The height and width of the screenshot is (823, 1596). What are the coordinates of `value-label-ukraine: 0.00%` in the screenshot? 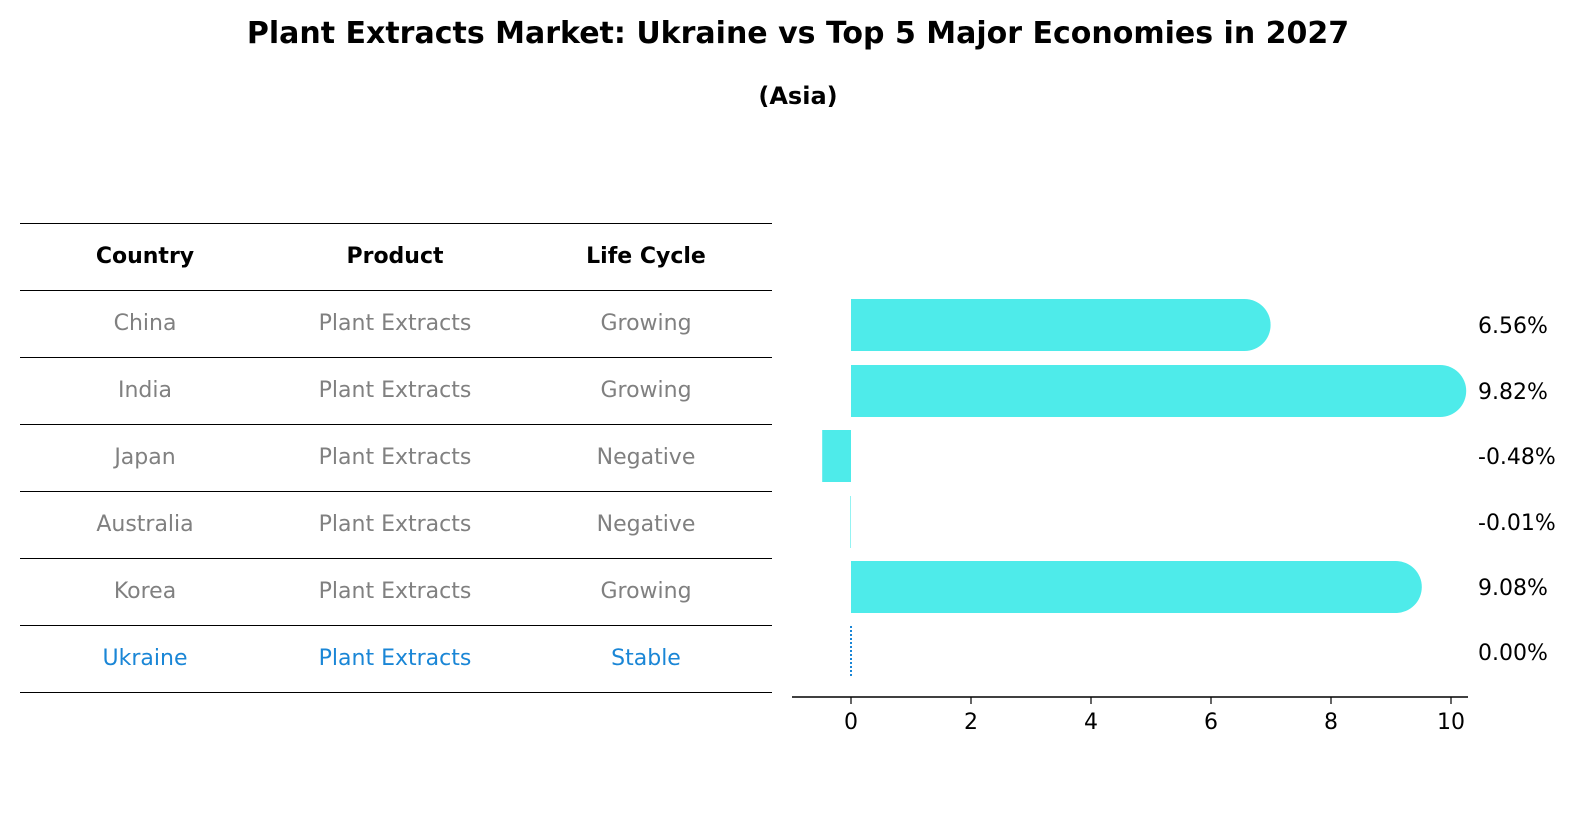 It's located at (1513, 653).